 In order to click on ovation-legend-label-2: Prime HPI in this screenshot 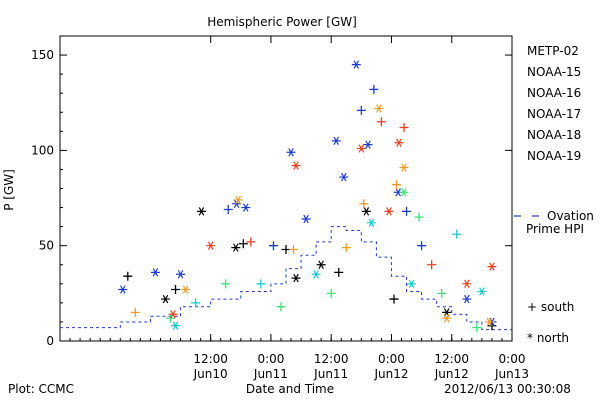, I will do `click(555, 229)`.